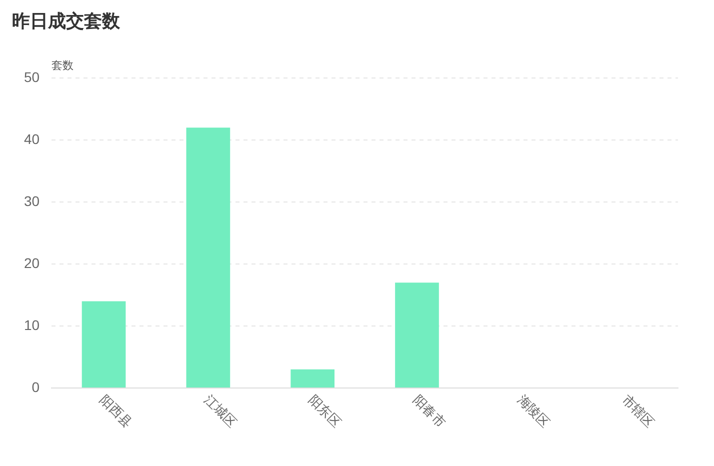 The width and height of the screenshot is (714, 466). What do you see at coordinates (638, 411) in the screenshot?
I see `x-tick-label: 市辖区` at bounding box center [638, 411].